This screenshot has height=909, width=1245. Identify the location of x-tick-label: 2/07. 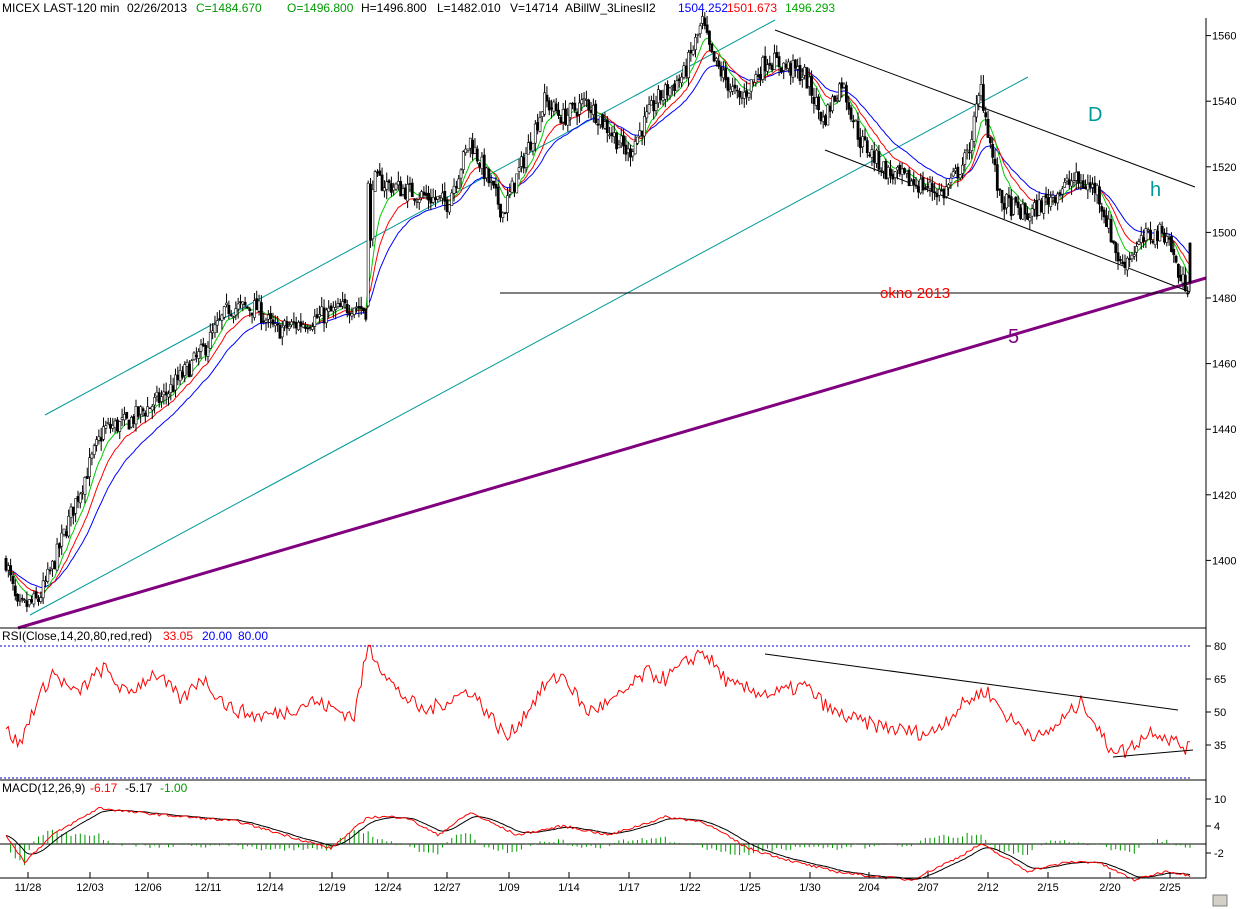
(927, 888).